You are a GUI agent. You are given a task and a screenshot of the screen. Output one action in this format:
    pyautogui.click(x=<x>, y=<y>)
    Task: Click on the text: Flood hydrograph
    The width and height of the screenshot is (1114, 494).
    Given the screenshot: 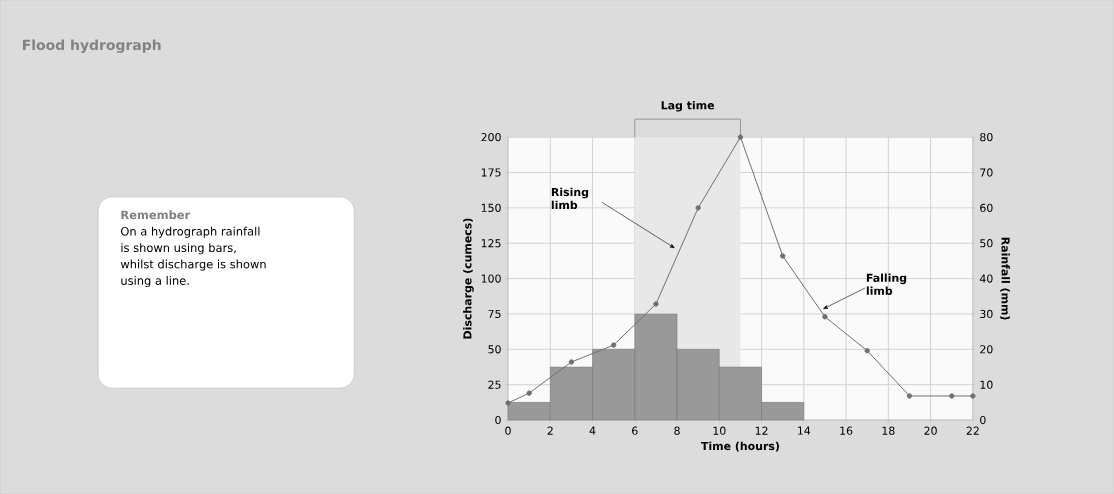 What is the action you would take?
    pyautogui.click(x=92, y=46)
    